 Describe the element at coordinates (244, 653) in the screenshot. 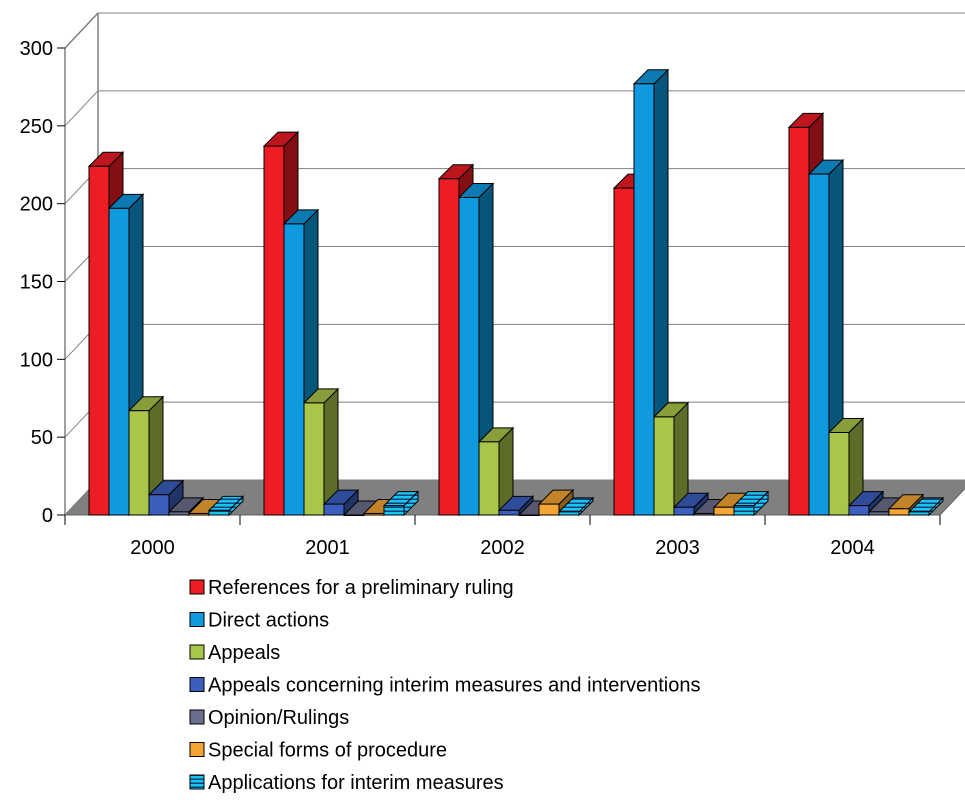

I see `legend-label: Appeals` at that location.